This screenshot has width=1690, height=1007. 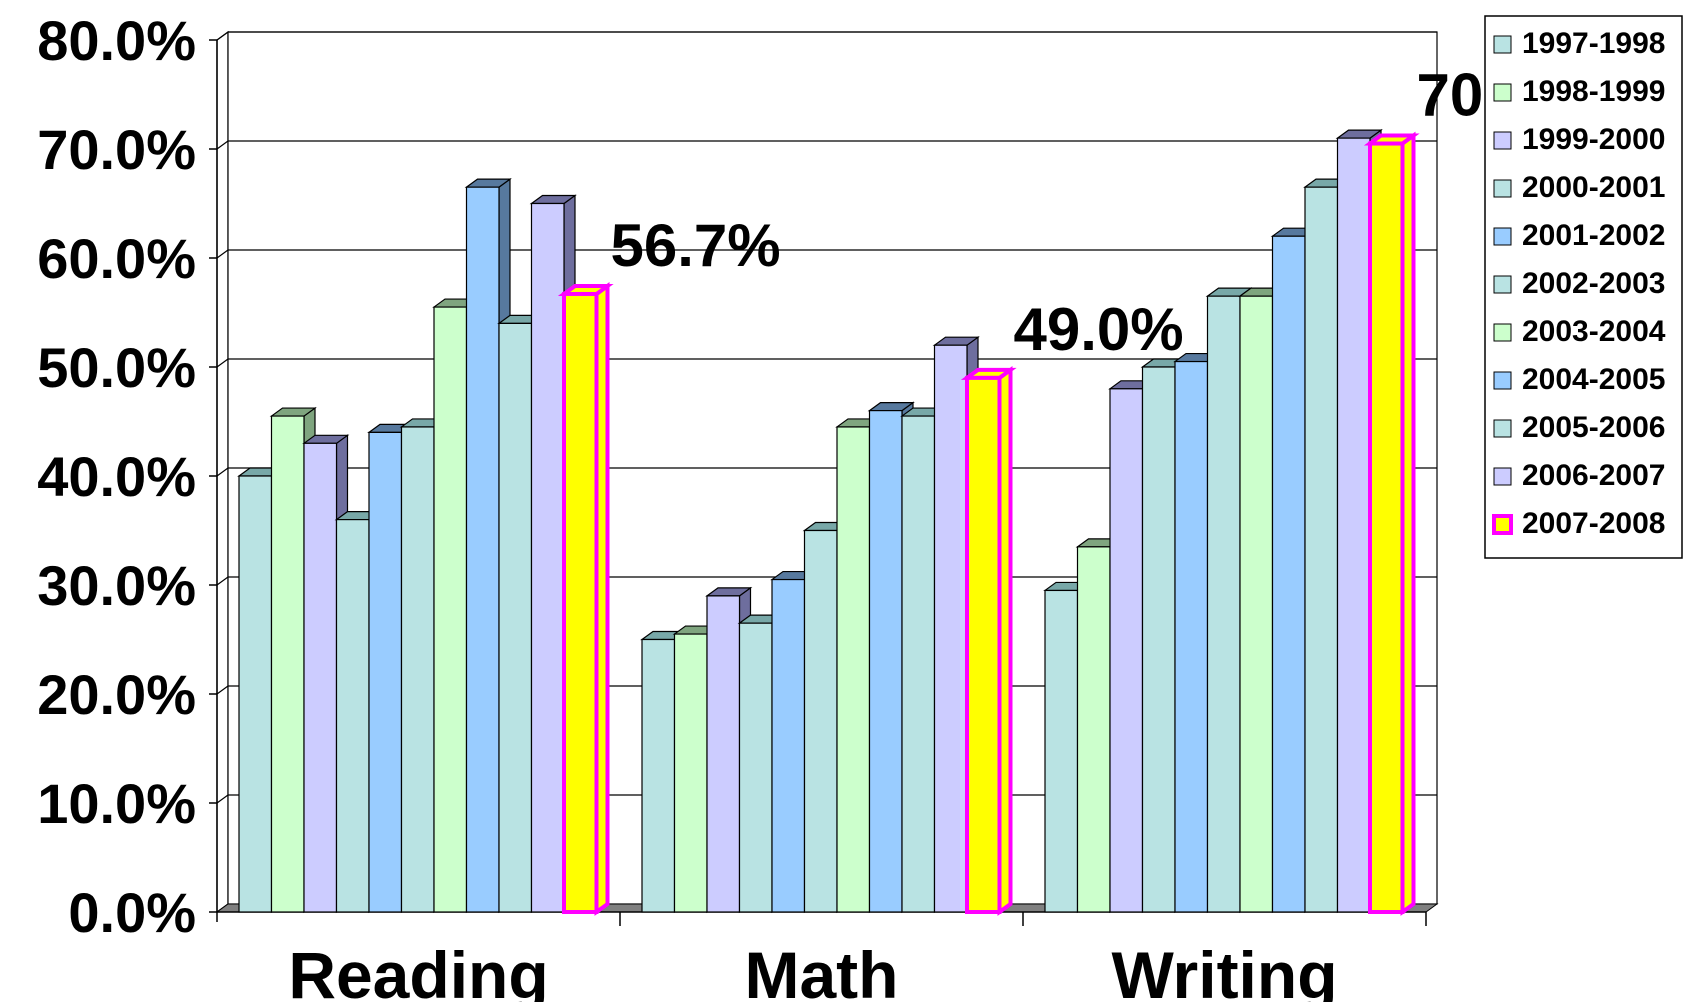 What do you see at coordinates (1593, 235) in the screenshot?
I see `legend-label: 2001-2002` at bounding box center [1593, 235].